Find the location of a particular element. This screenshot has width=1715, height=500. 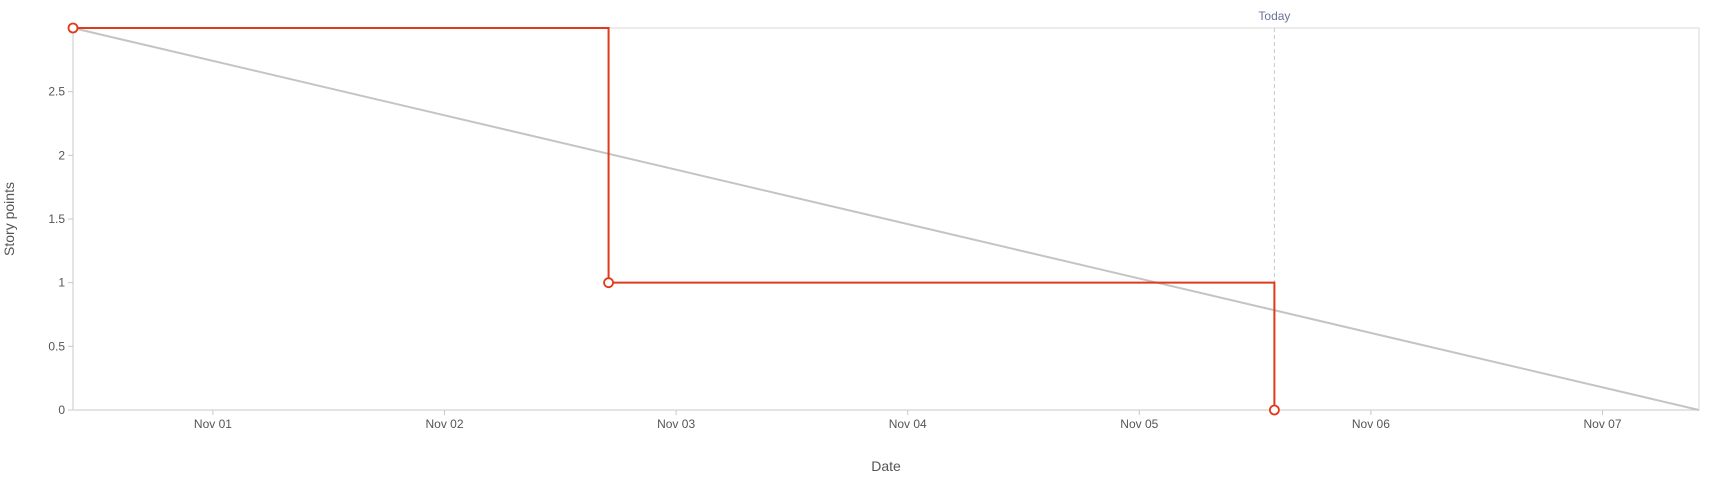

x-tick-label: Nov 07 is located at coordinates (1602, 424).